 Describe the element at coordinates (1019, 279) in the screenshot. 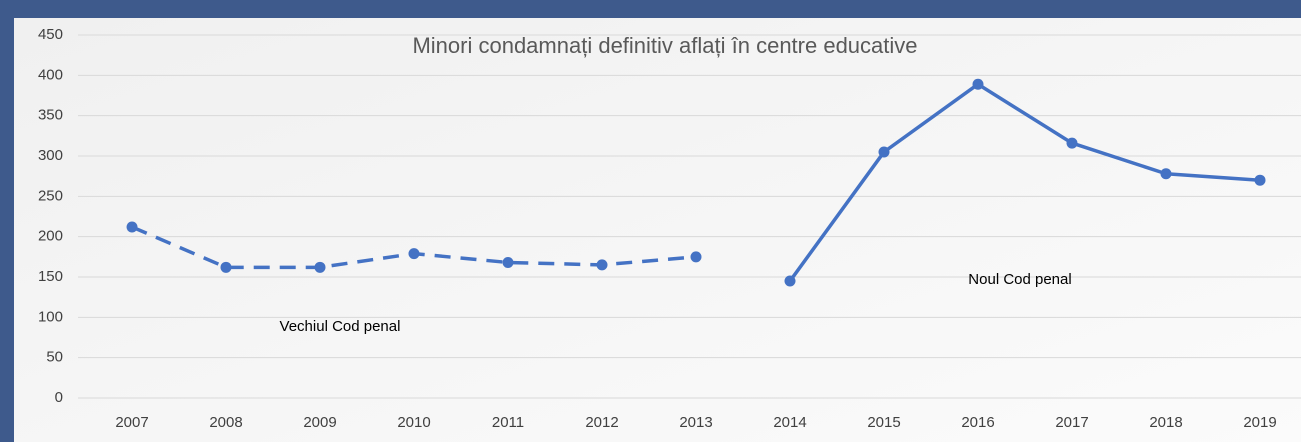

I see `series-annotation: Noul Cod penal` at that location.